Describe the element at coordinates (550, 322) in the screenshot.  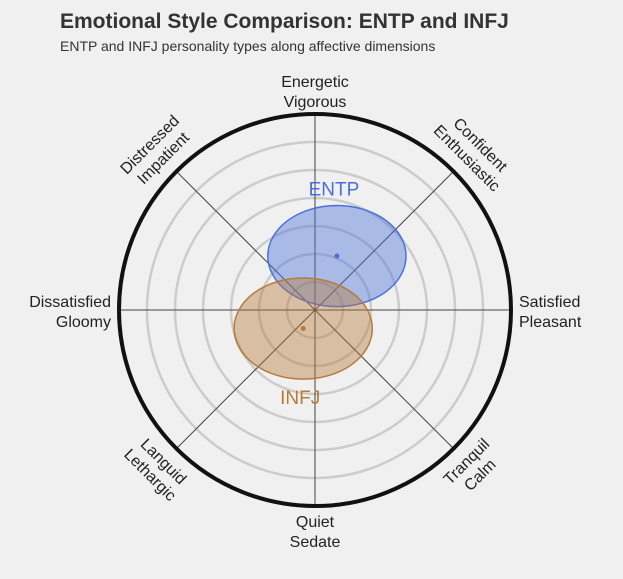
I see `axis-label-satisfied-line-2: Pleasant` at that location.